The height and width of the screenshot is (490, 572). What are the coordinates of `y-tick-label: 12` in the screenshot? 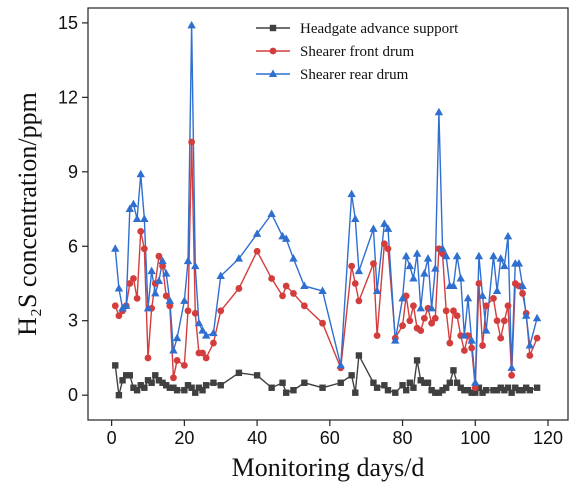 It's located at (68, 97).